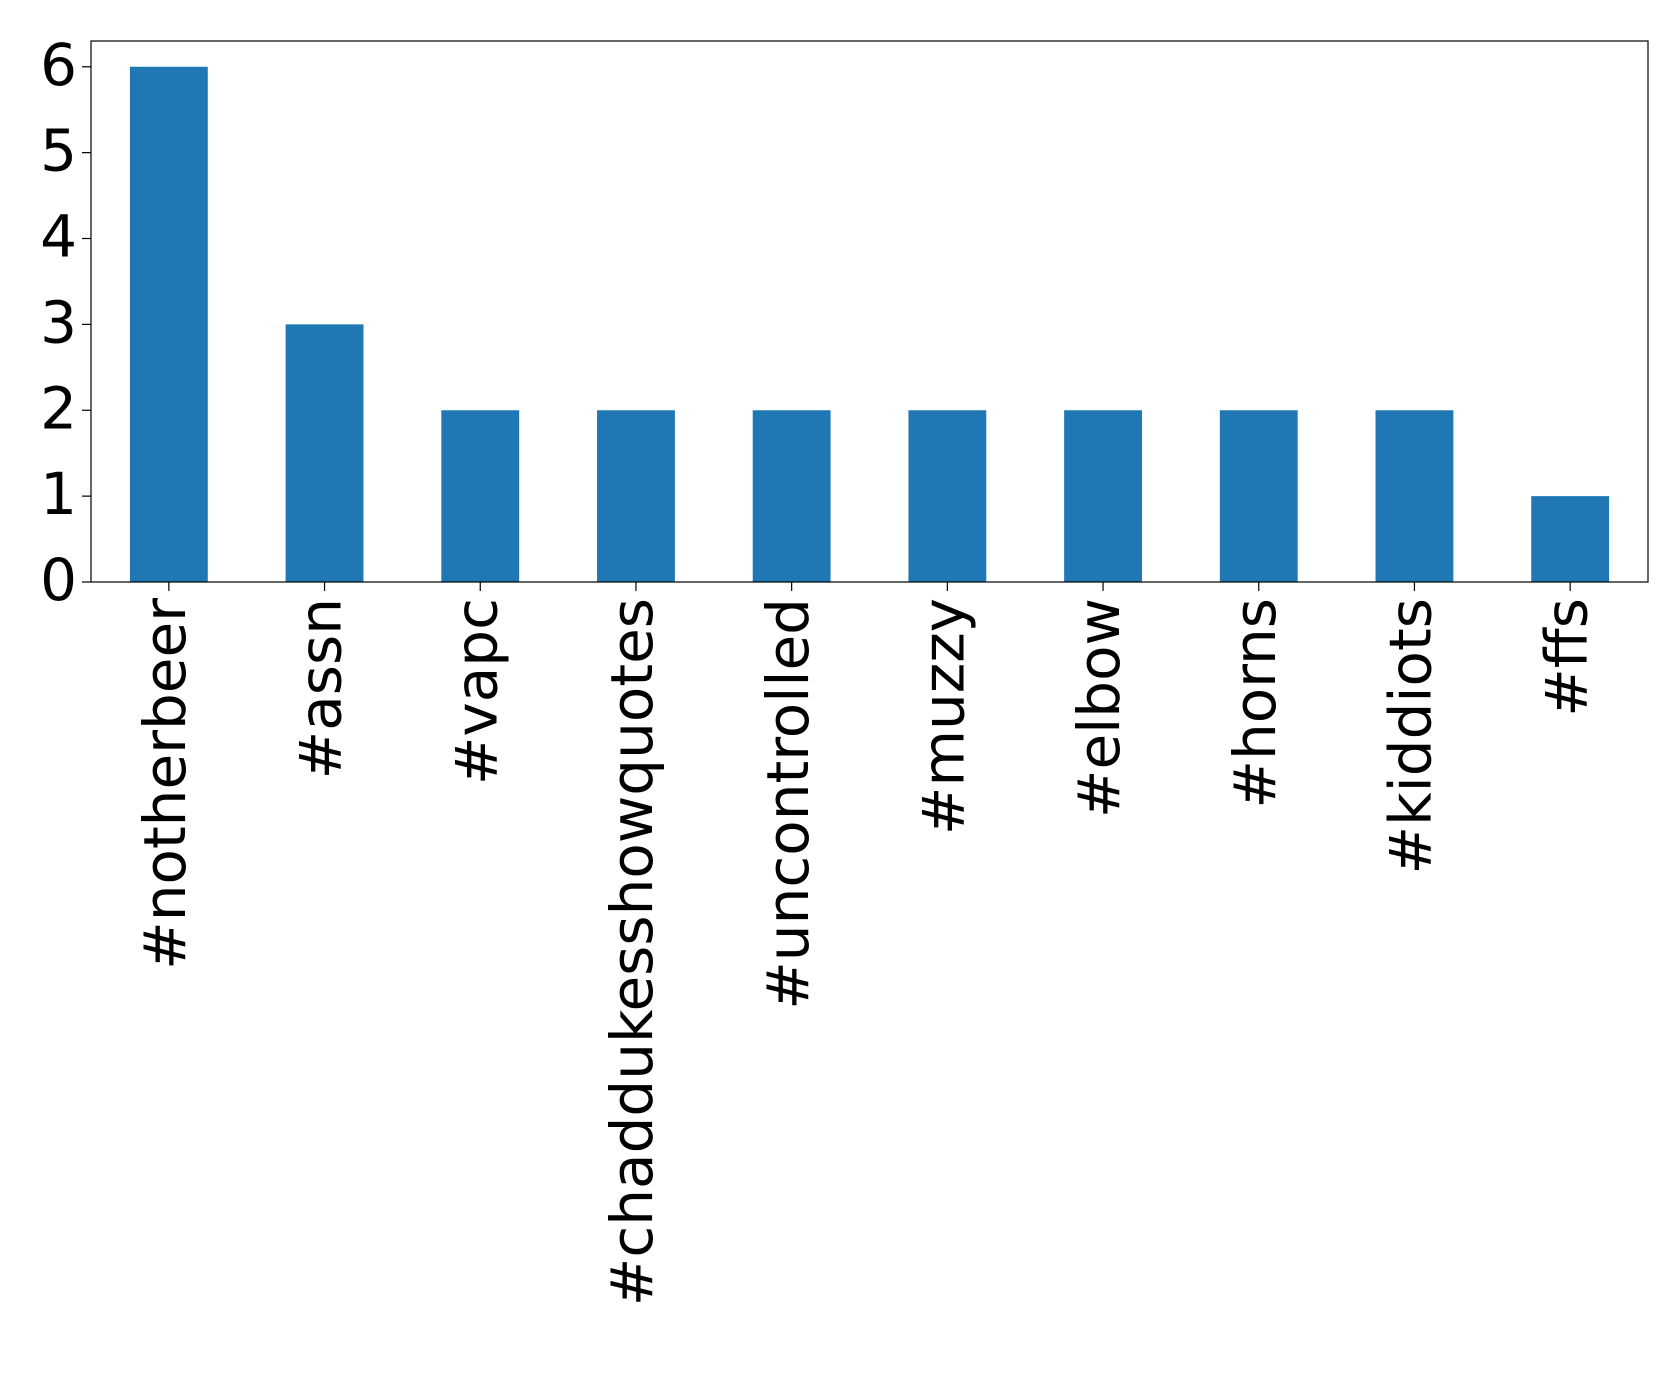 The image size is (1679, 1391). I want to click on x-tick-label: #chaddukesshowquotes, so click(632, 952).